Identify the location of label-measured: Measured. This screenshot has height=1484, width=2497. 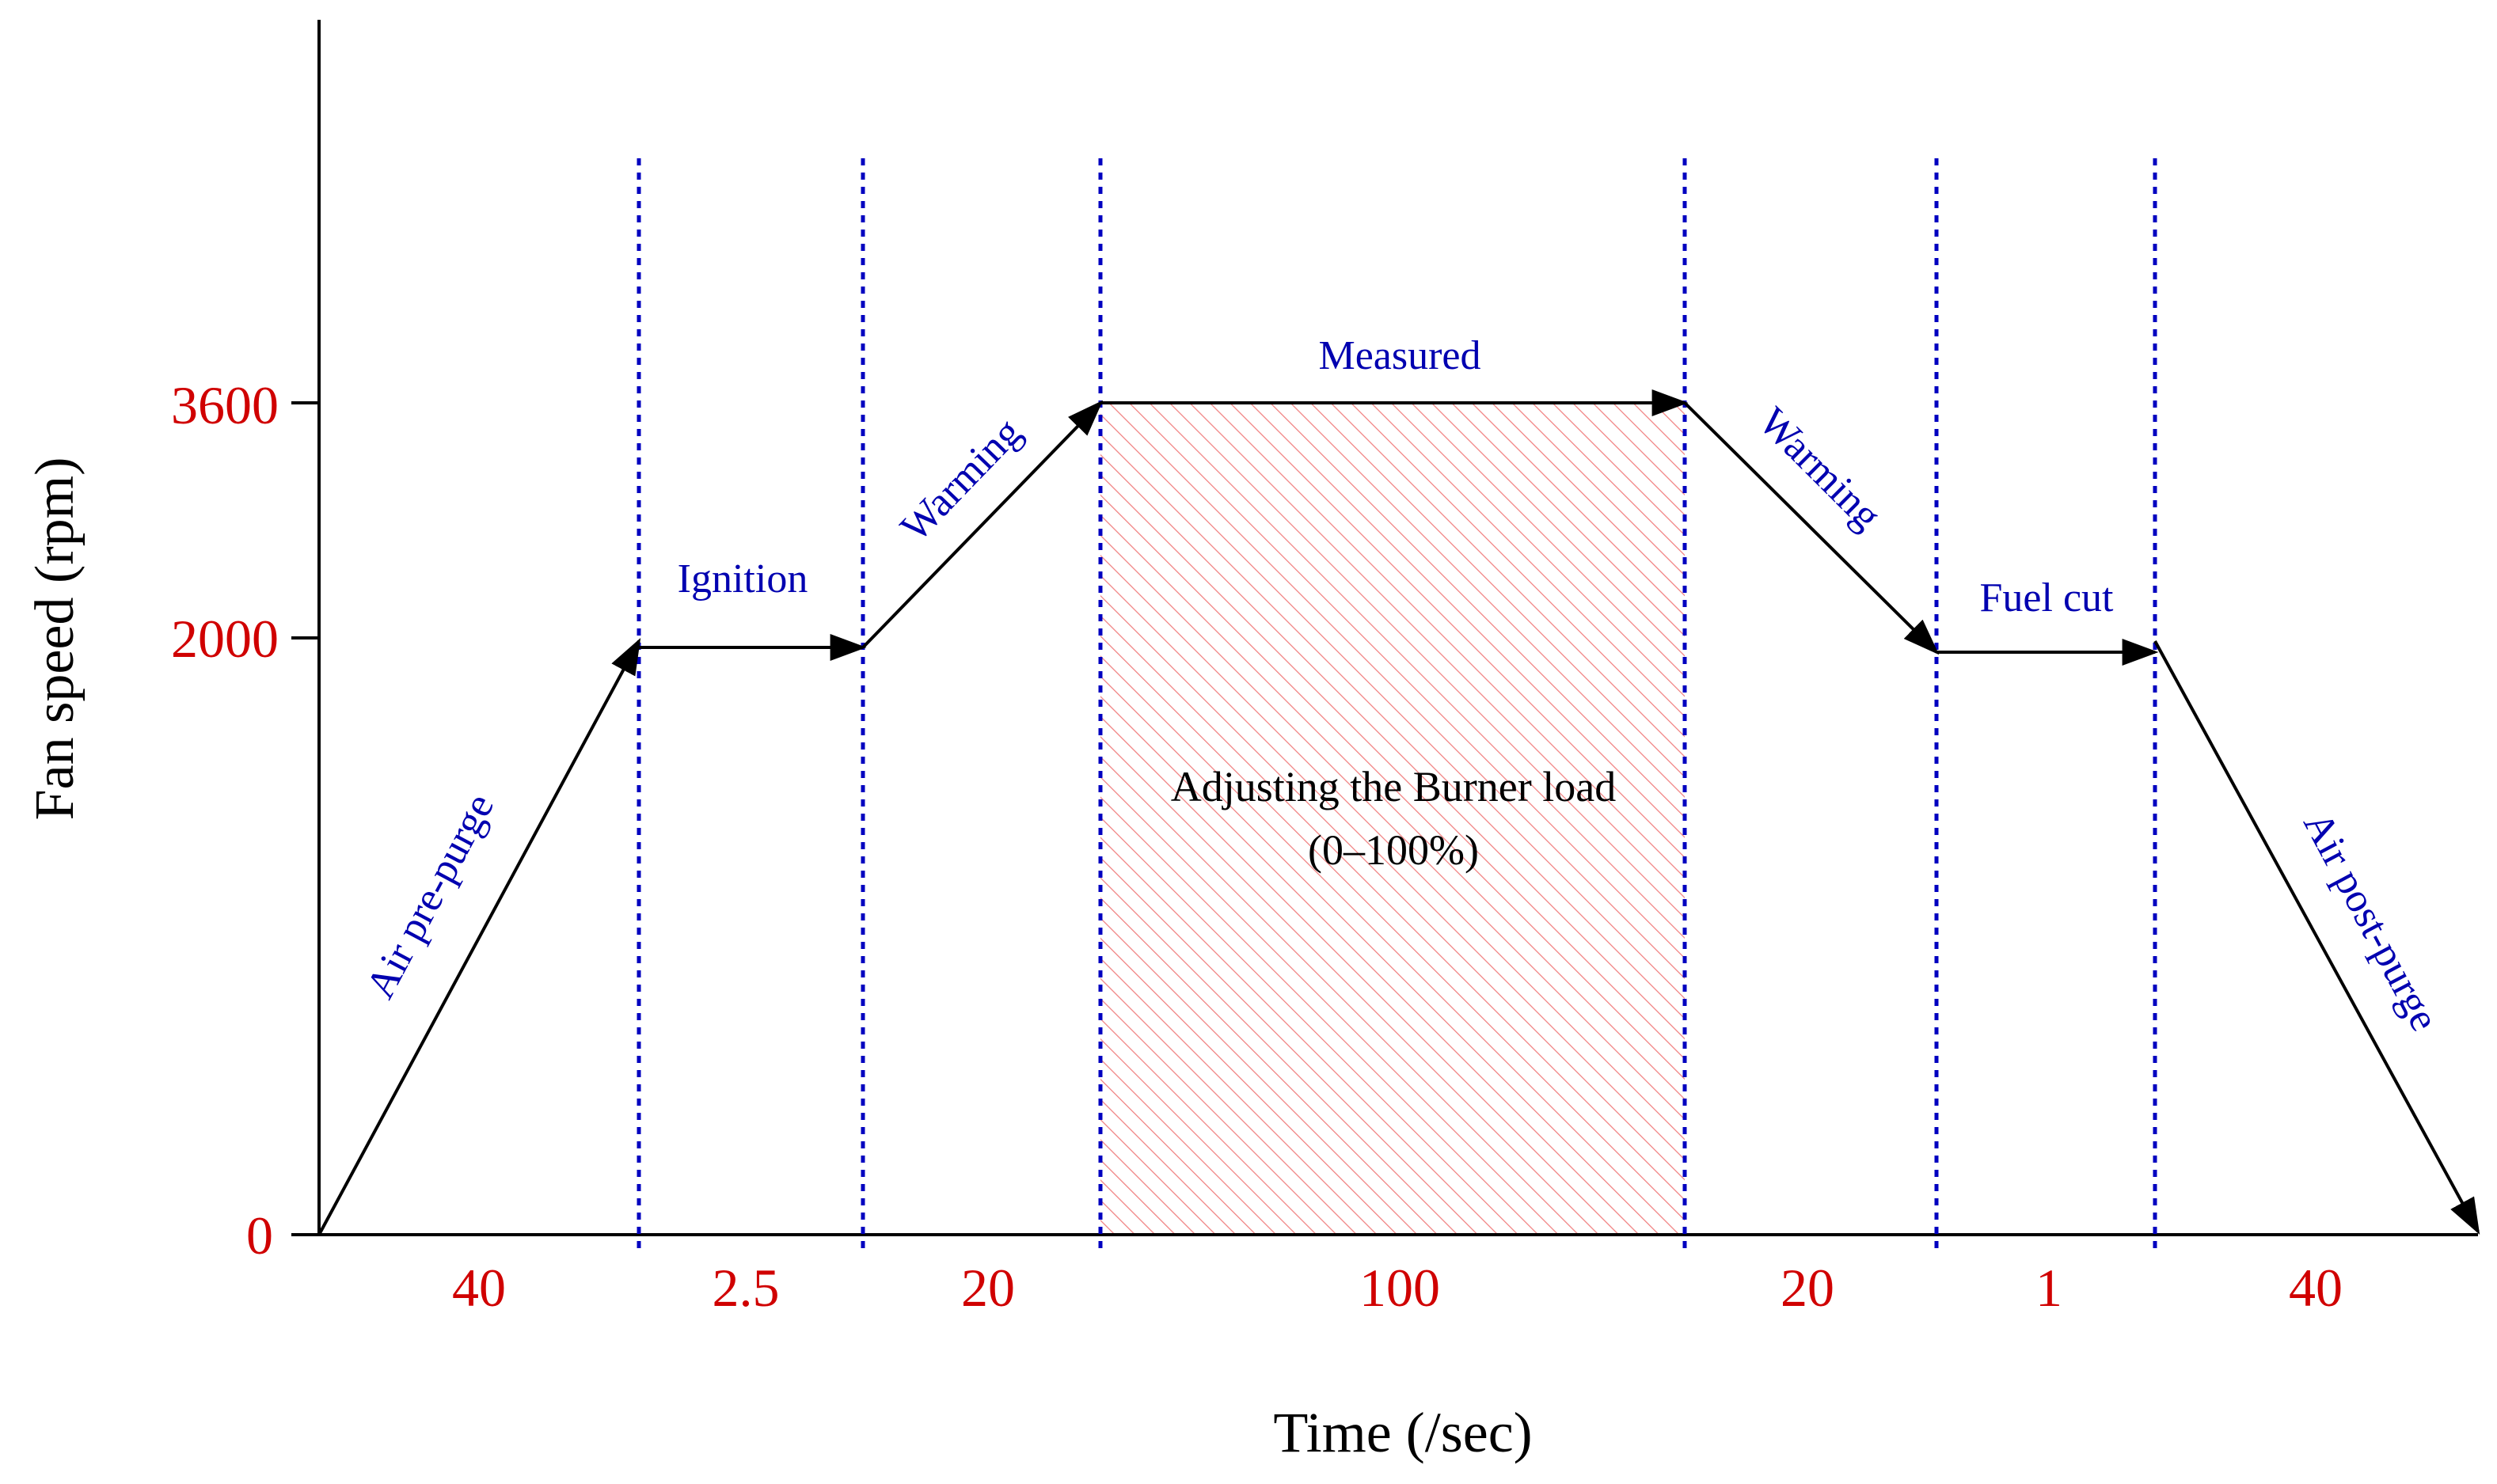
(1399, 355).